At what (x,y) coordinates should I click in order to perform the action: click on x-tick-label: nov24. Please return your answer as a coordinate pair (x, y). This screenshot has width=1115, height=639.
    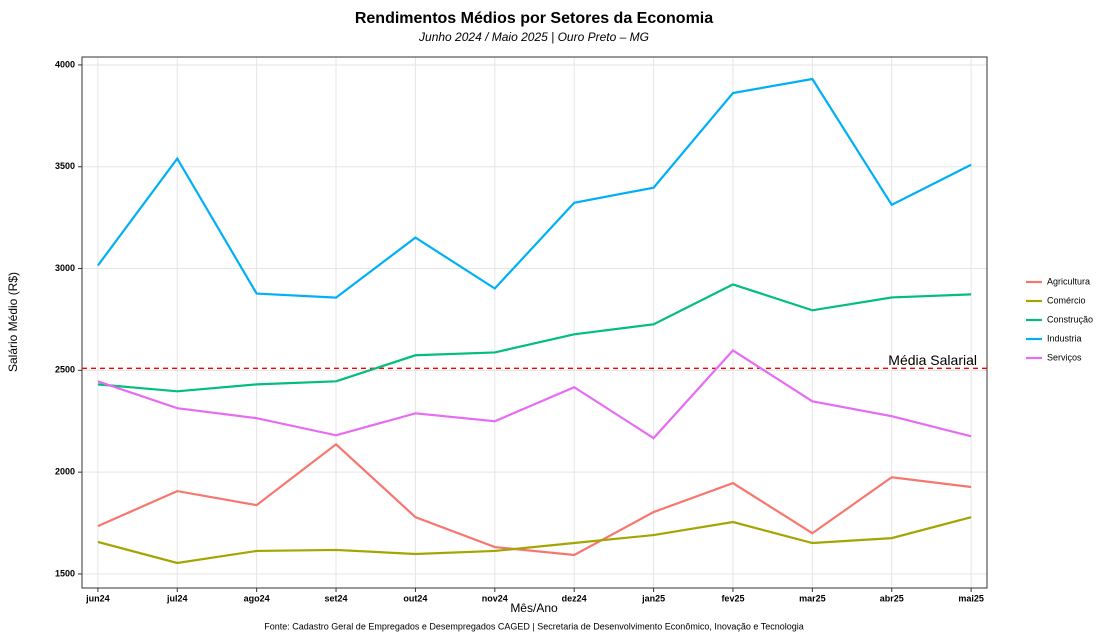
    Looking at the image, I should click on (495, 598).